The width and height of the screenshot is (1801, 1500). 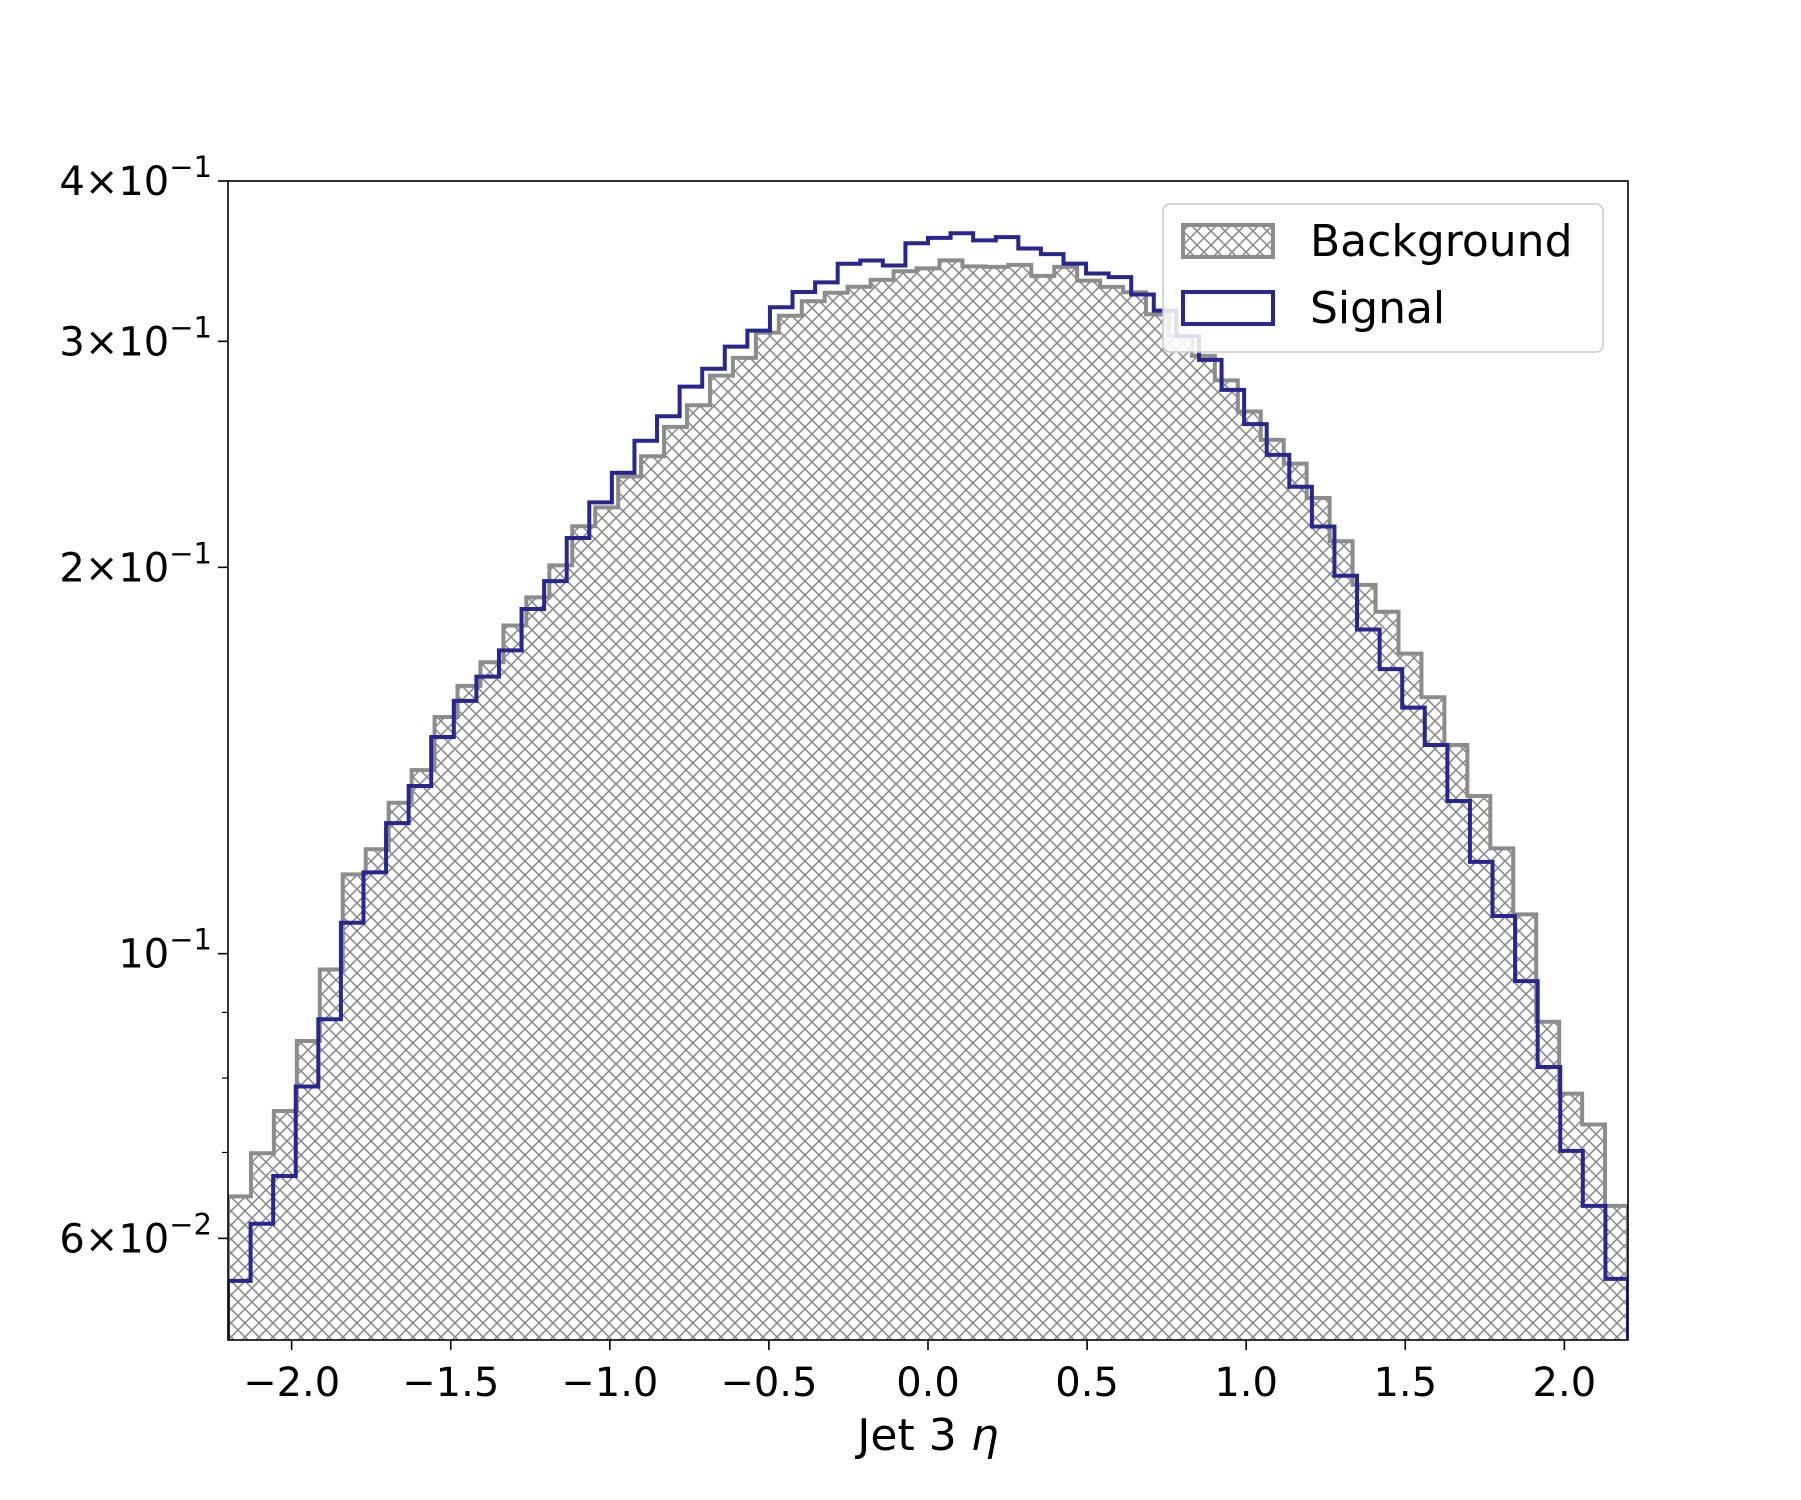 I want to click on legend-swatch-signal, so click(x=1228, y=308).